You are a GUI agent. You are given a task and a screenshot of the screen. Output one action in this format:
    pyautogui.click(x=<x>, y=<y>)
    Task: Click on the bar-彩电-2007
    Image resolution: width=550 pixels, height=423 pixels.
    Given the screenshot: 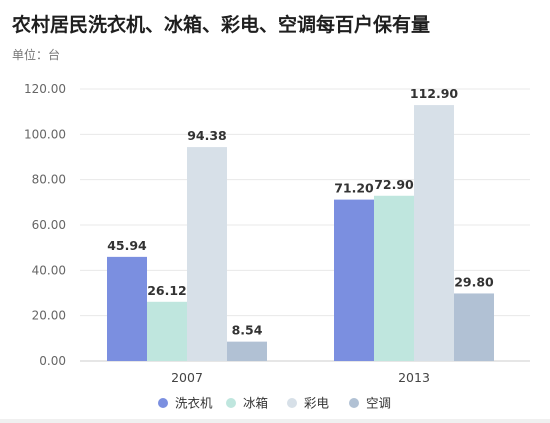 What is the action you would take?
    pyautogui.click(x=207, y=254)
    